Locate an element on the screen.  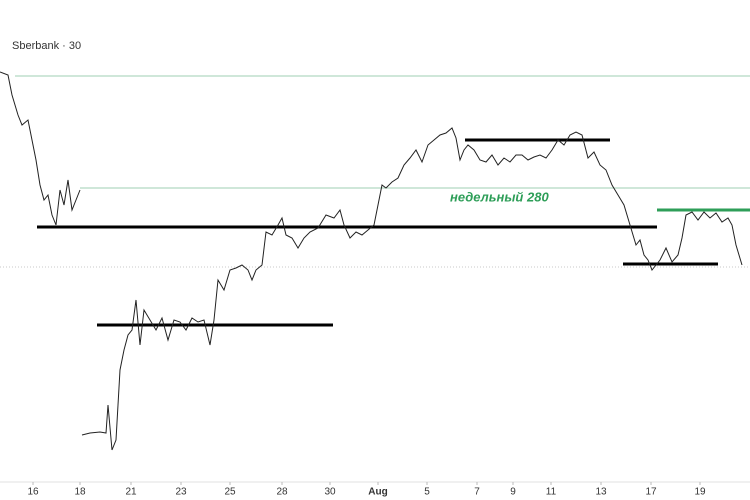
x-tick-label: 16 is located at coordinates (33, 492).